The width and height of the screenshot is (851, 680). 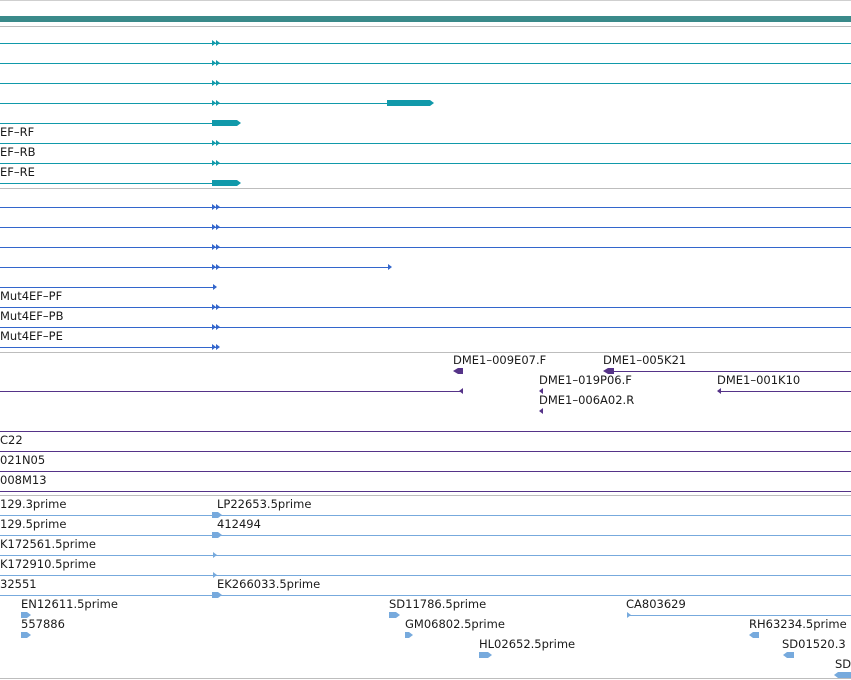 I want to click on clone-label: C22, so click(x=11, y=440).